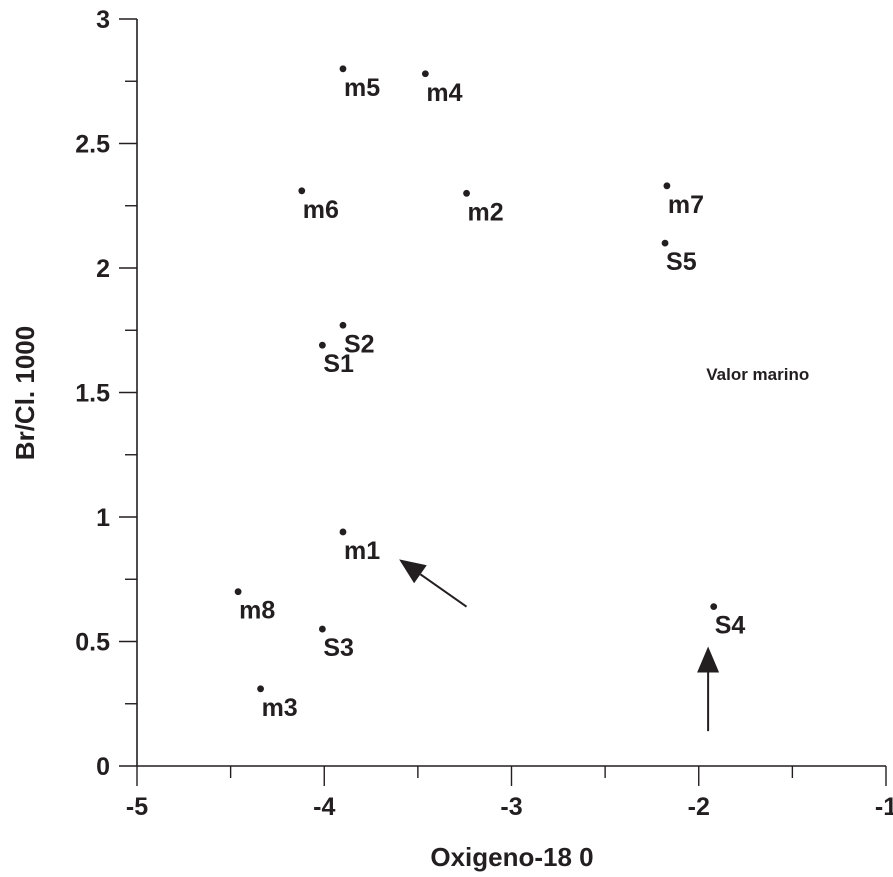 The height and width of the screenshot is (877, 893). Describe the element at coordinates (686, 205) in the screenshot. I see `point-label: m7` at that location.